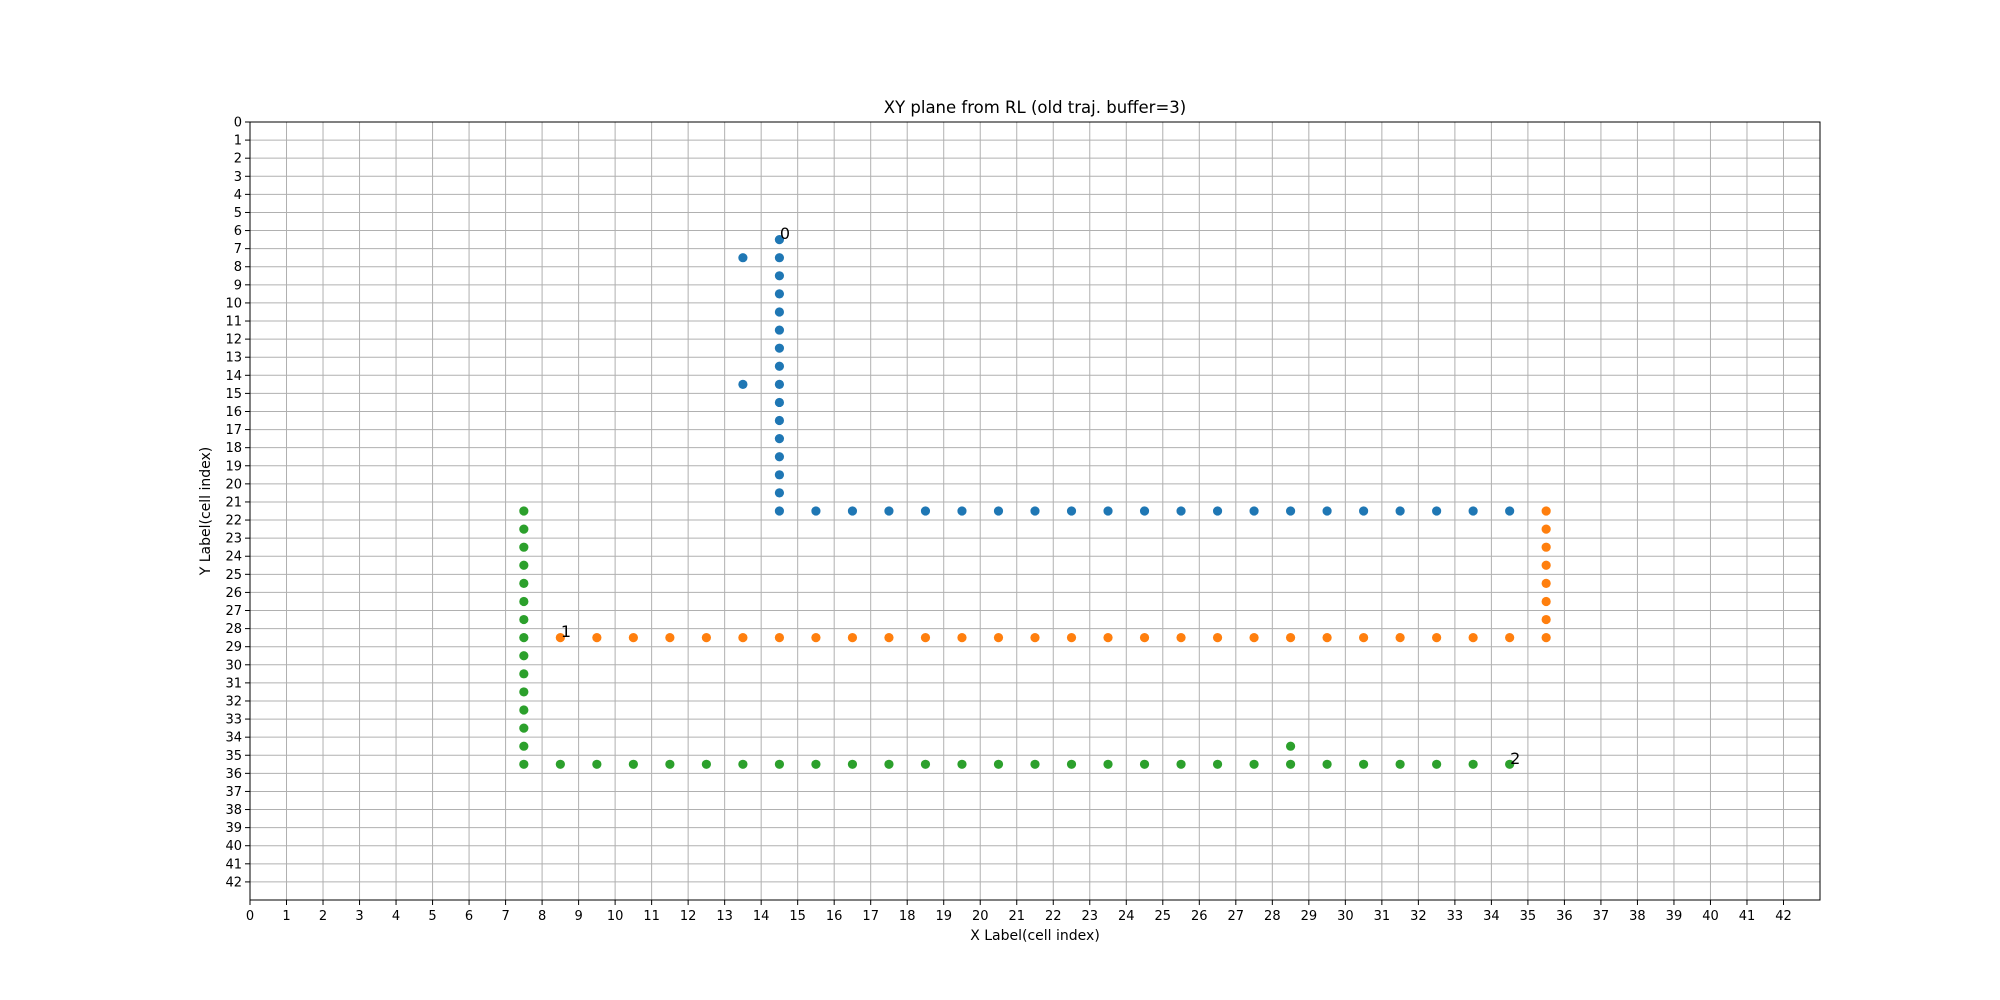 The image size is (2000, 1000). I want to click on x-tick-label: 12, so click(688, 916).